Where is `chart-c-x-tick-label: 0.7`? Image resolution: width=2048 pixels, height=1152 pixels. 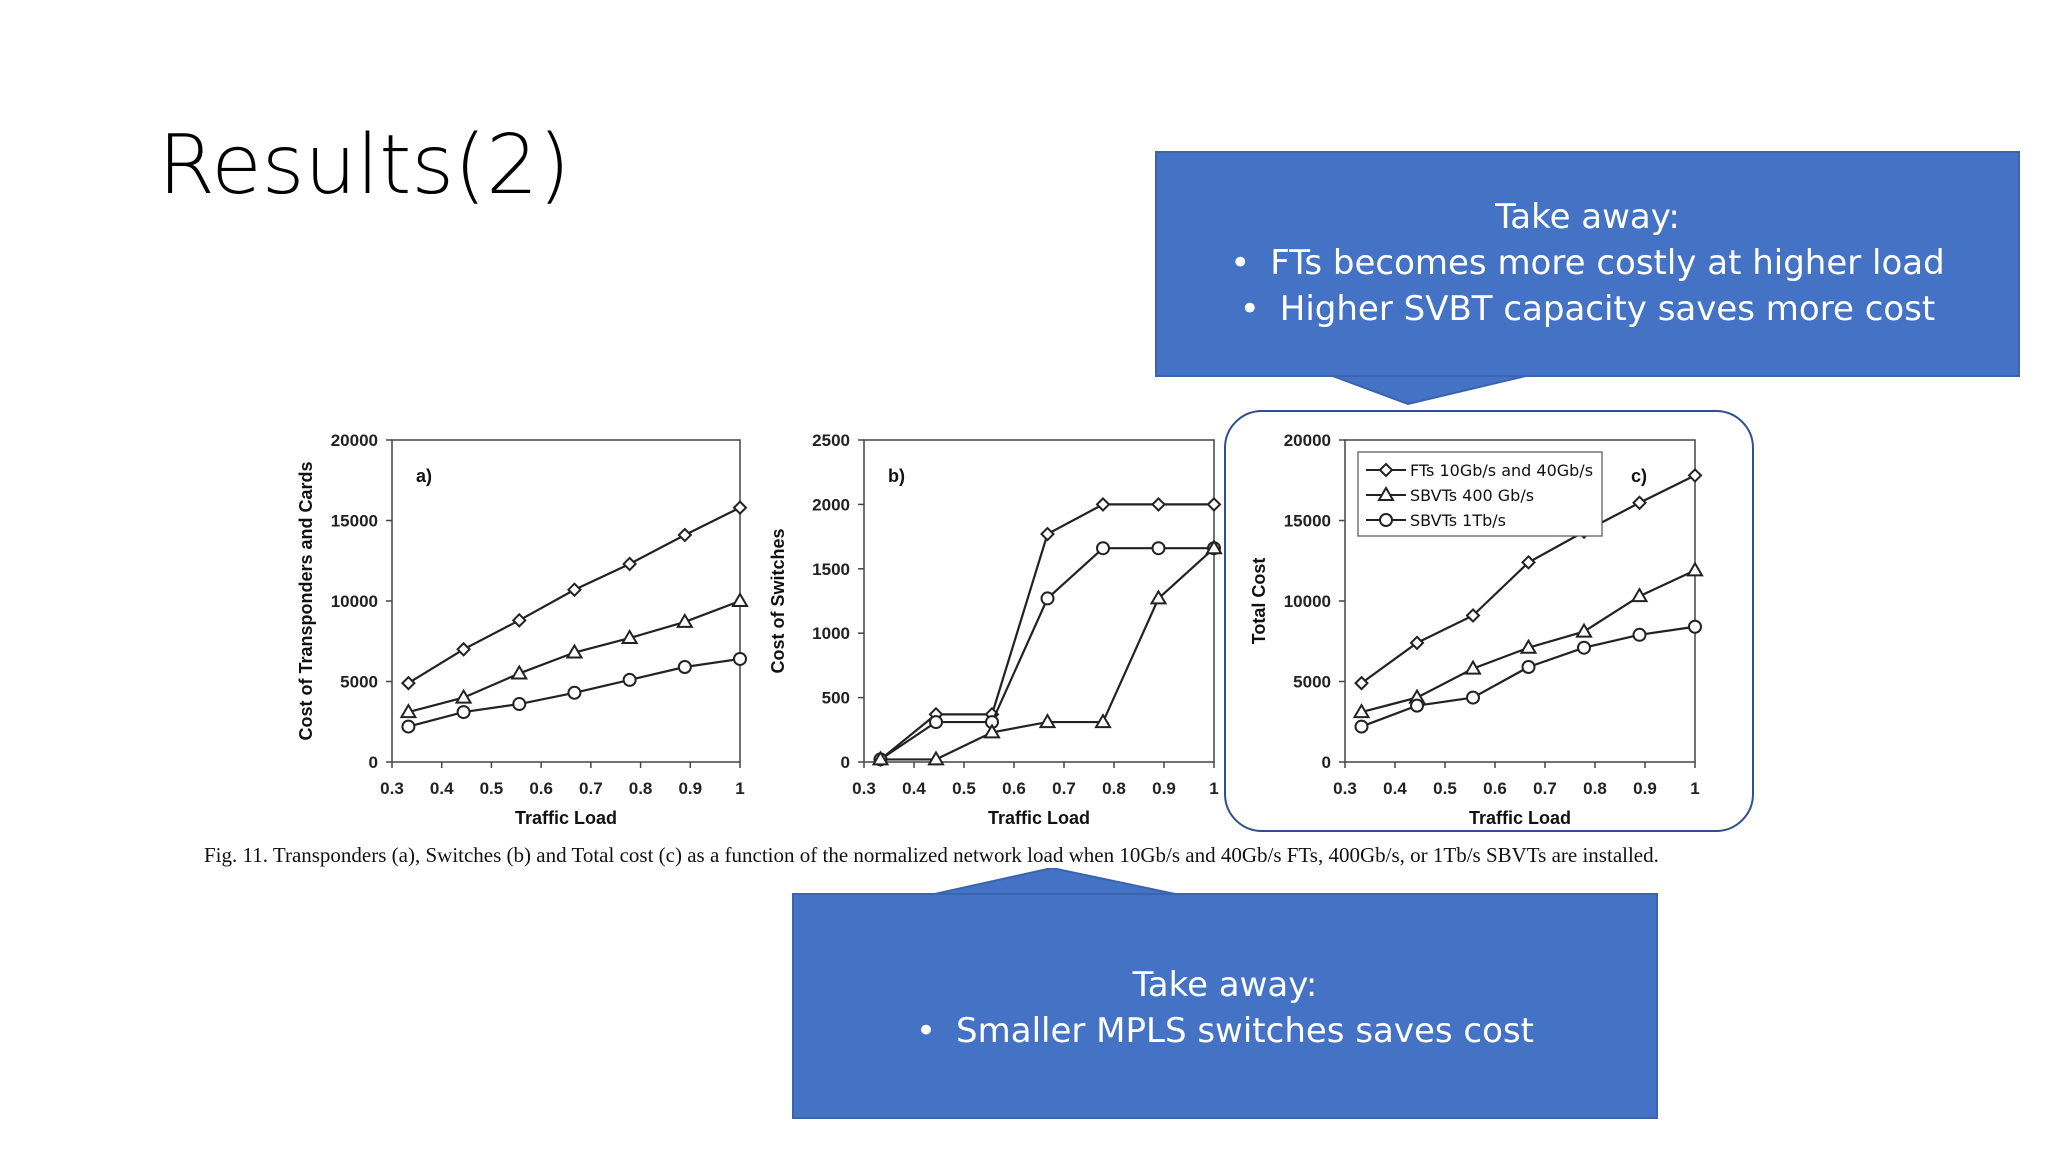 chart-c-x-tick-label: 0.7 is located at coordinates (1545, 788).